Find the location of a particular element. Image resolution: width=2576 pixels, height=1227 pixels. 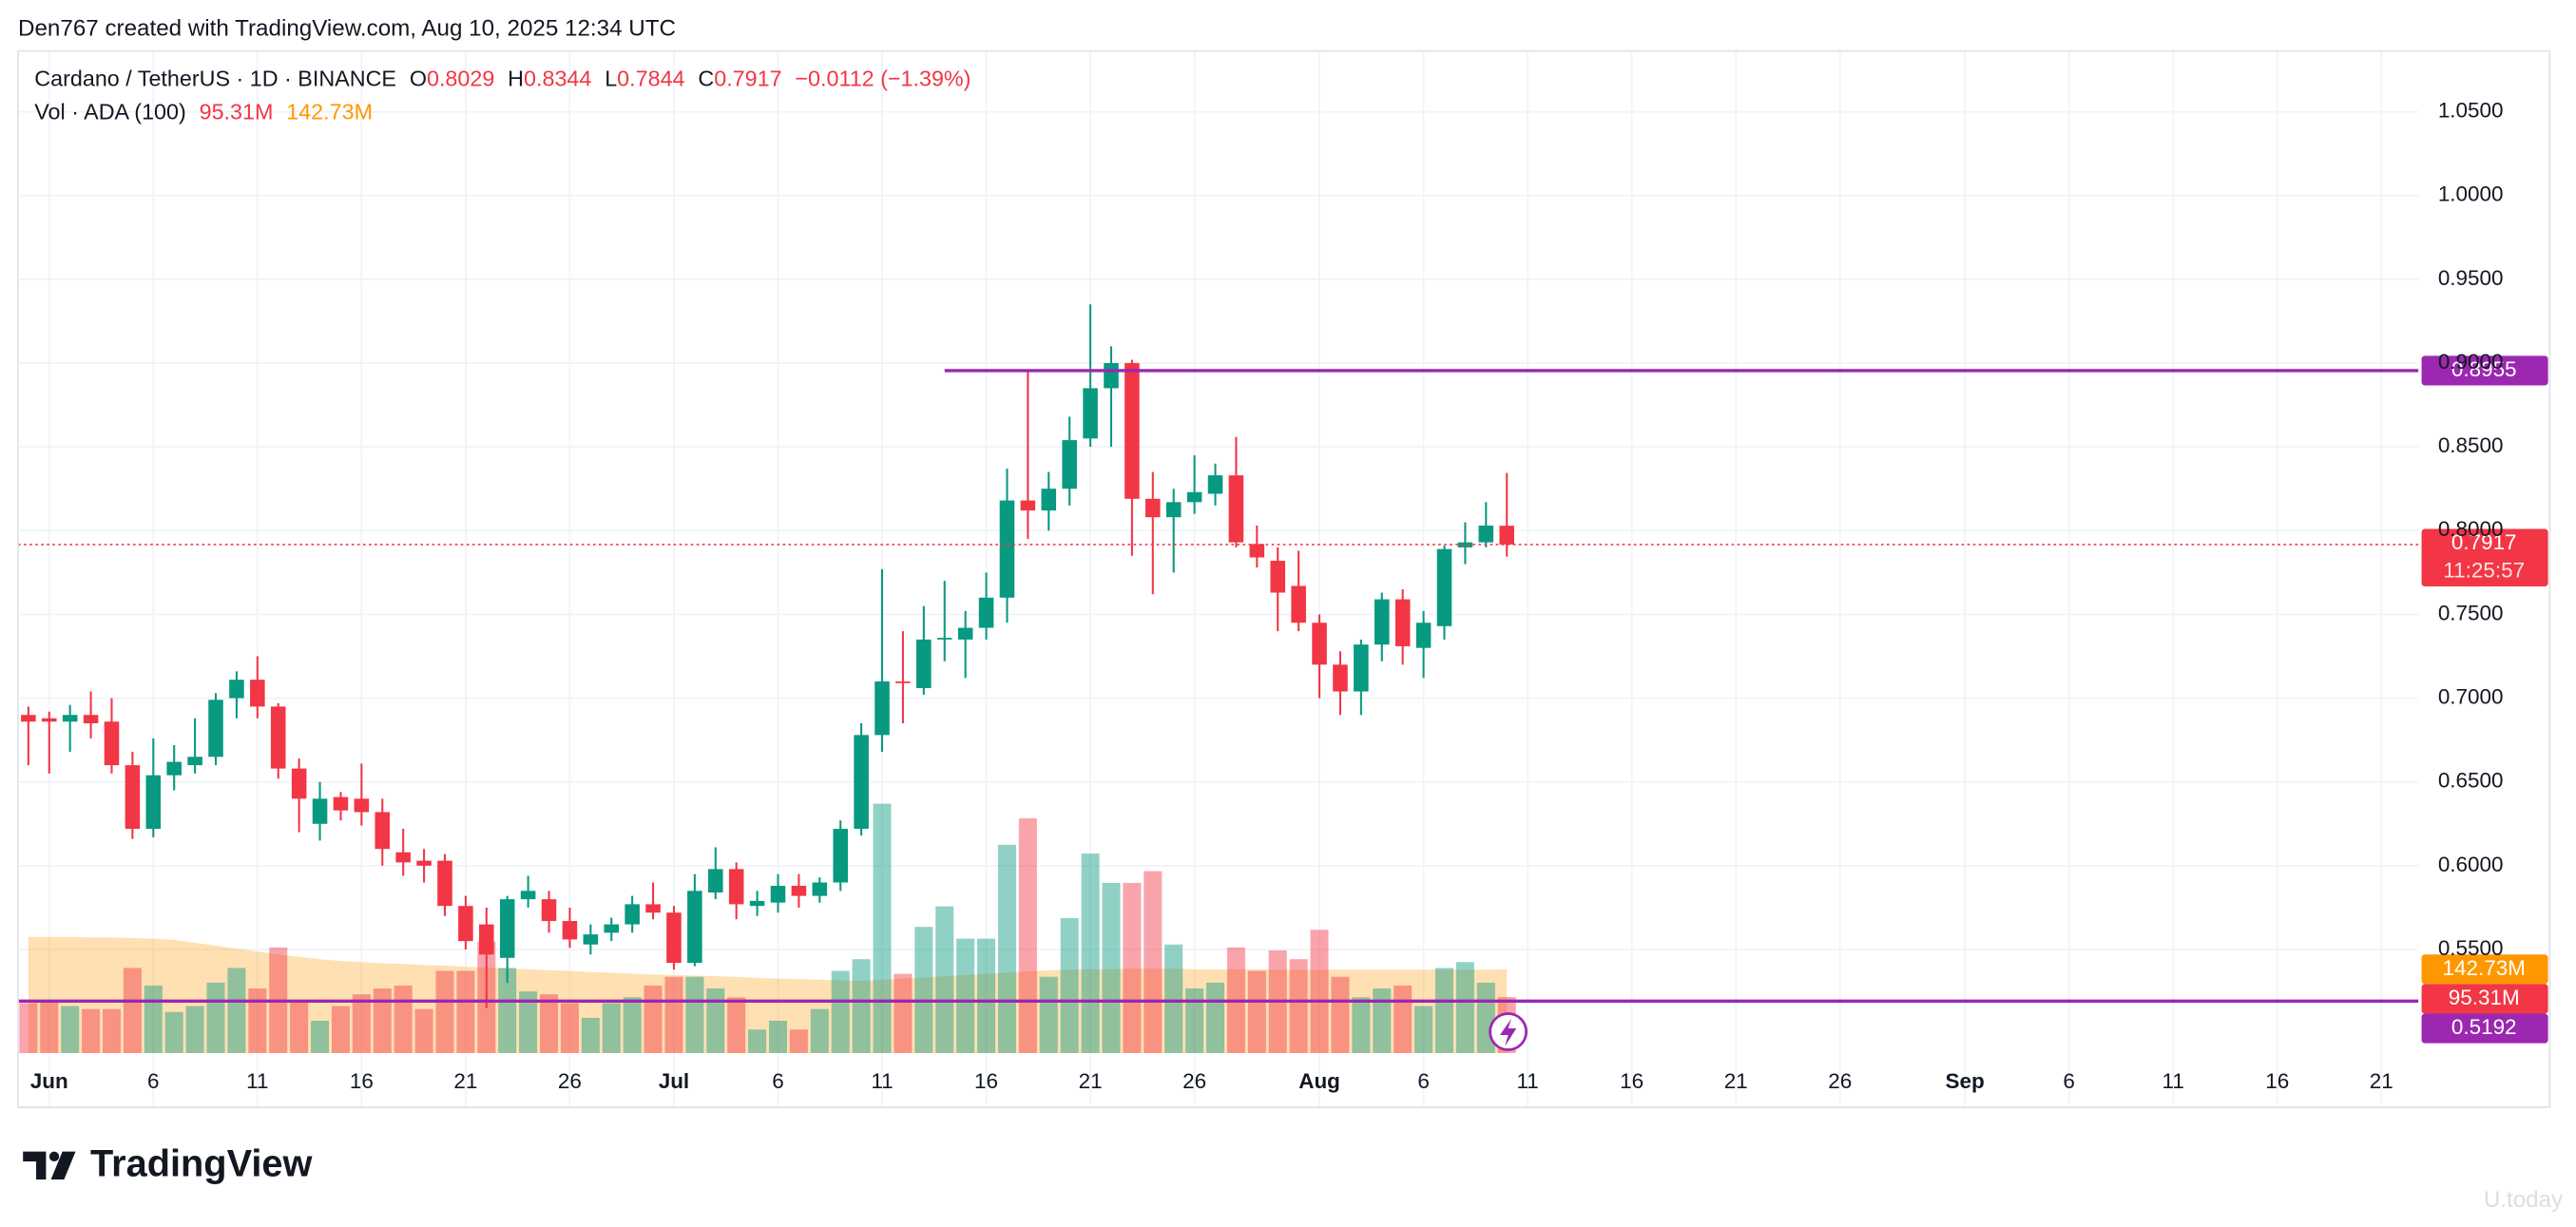

x-tick-label: Jun is located at coordinates (49, 1081).